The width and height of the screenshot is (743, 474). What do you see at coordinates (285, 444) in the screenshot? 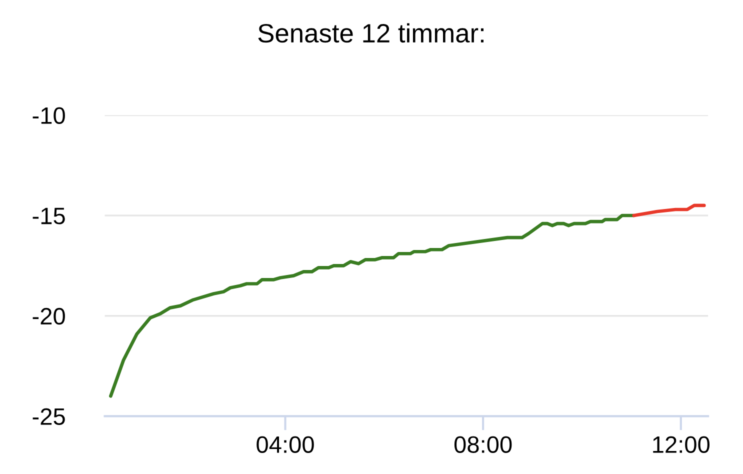
I see `x-tick-label: 04:00` at bounding box center [285, 444].